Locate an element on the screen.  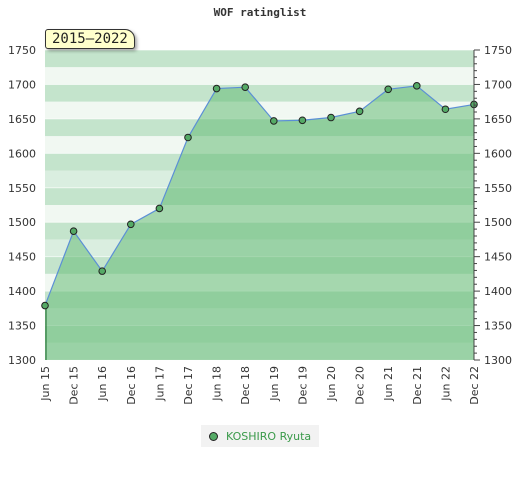
x-tick-label: Dec 20 is located at coordinates (360, 385).